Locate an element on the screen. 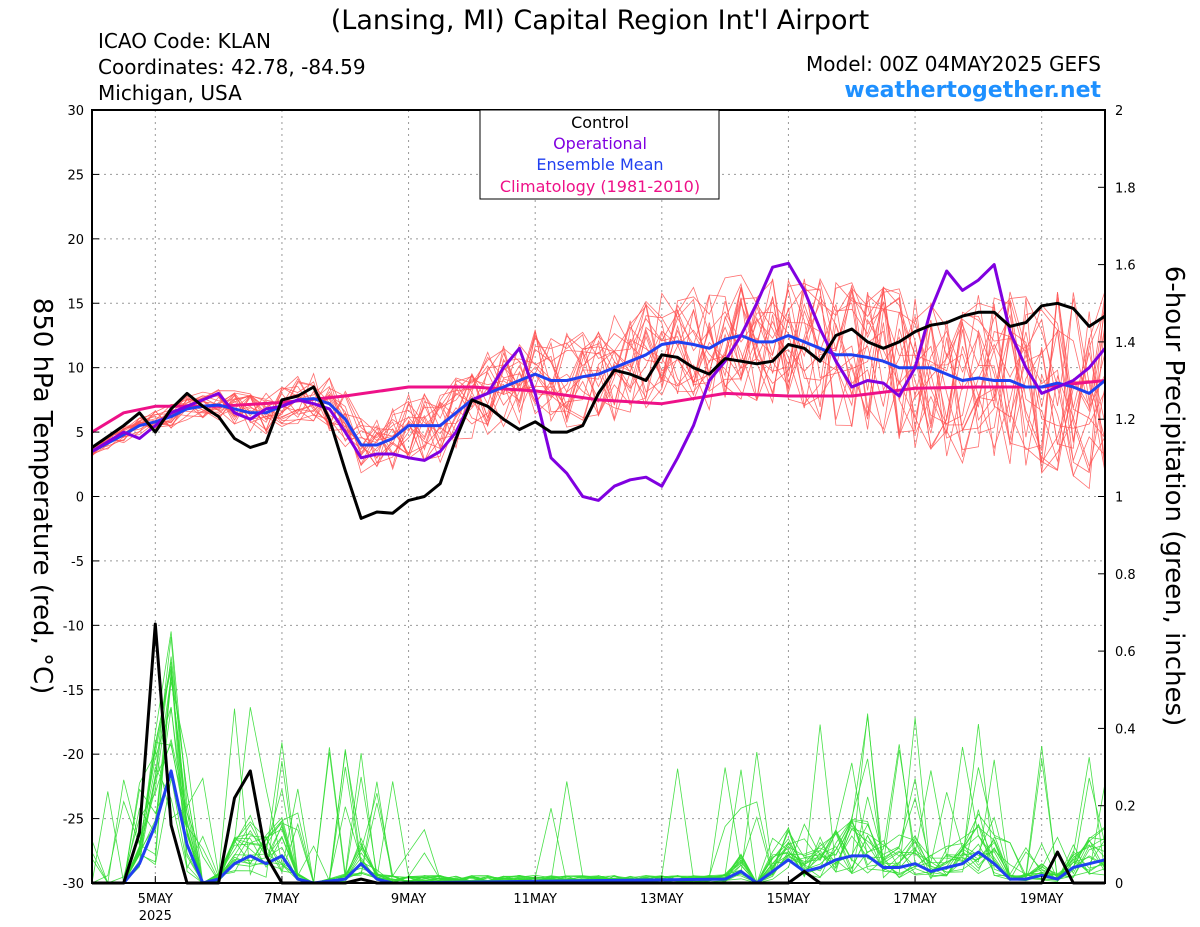 This screenshot has height=927, width=1200. legend-ensemble-mean: Ensemble Mean is located at coordinates (599, 164).